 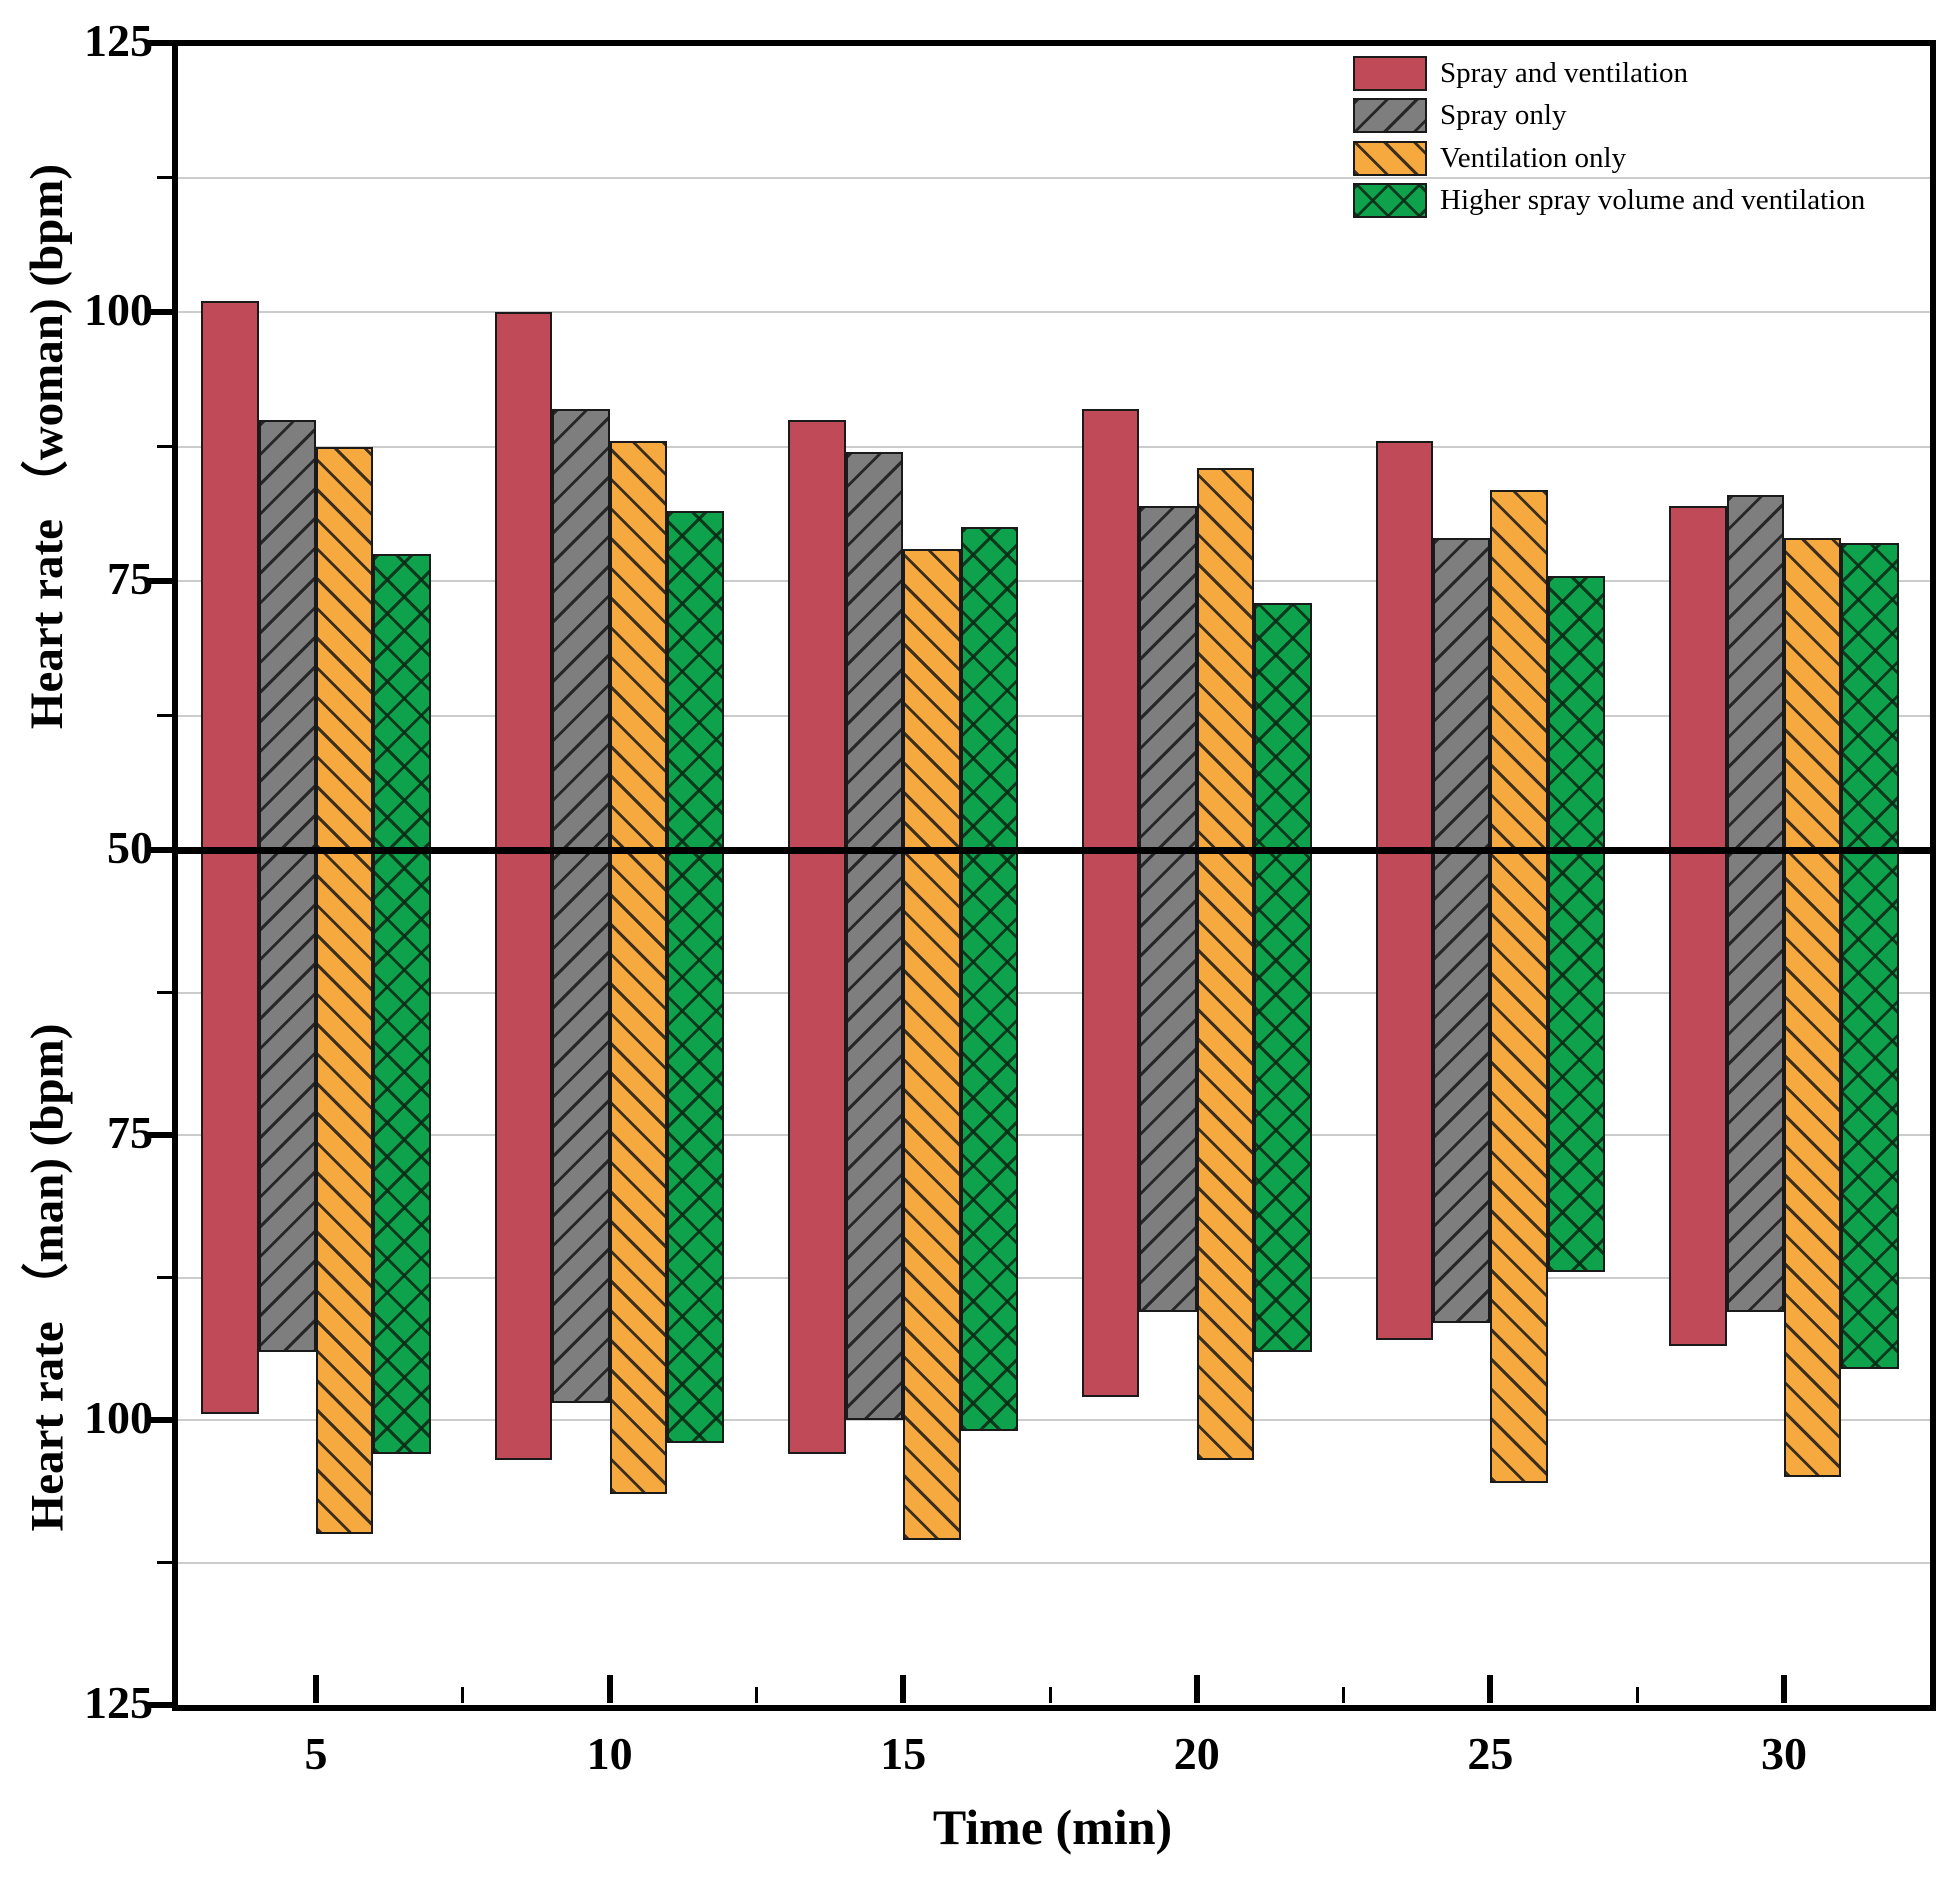 What do you see at coordinates (1564, 73) in the screenshot?
I see `legend-item-label: Spray and ventilation` at bounding box center [1564, 73].